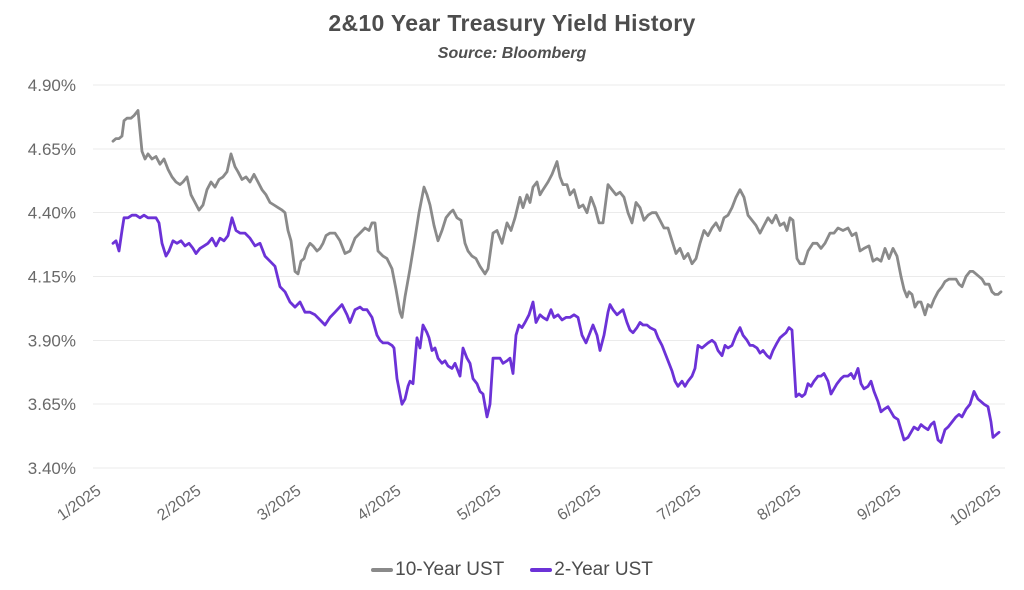 This screenshot has height=590, width=1024. What do you see at coordinates (579, 503) in the screenshot?
I see `x-tick-label: 6/2025` at bounding box center [579, 503].